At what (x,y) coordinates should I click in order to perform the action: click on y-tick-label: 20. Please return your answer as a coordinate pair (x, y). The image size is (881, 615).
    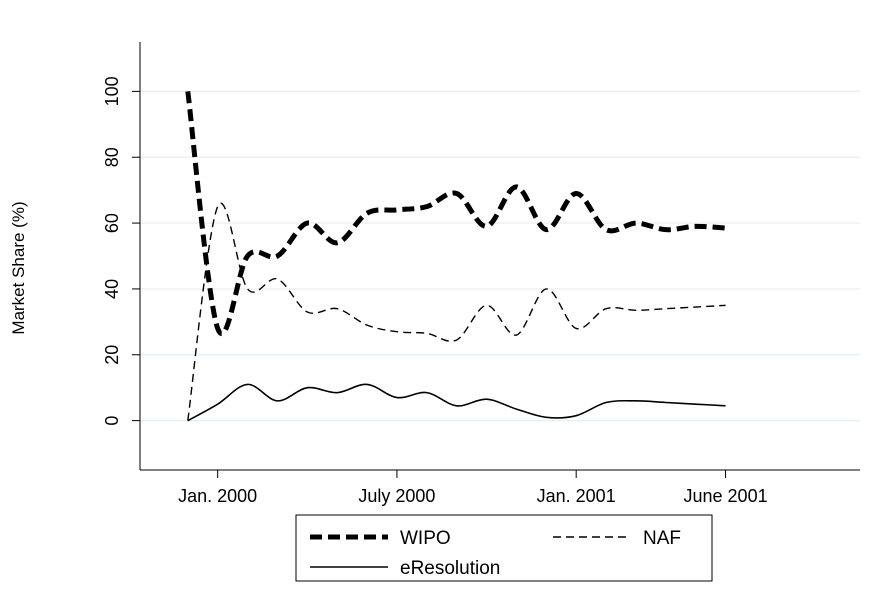
    Looking at the image, I should click on (112, 355).